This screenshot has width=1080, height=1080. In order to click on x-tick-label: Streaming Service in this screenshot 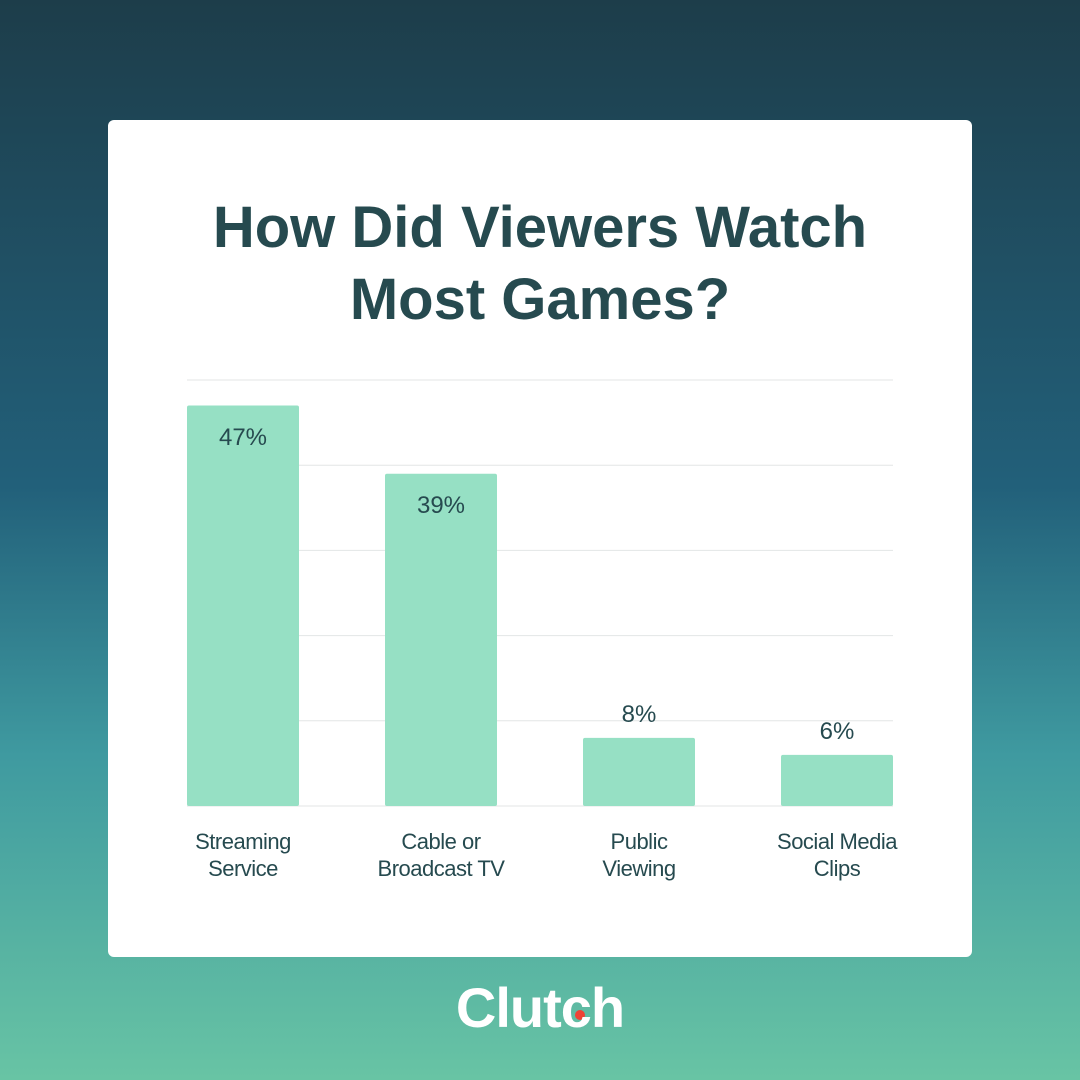, I will do `click(243, 855)`.